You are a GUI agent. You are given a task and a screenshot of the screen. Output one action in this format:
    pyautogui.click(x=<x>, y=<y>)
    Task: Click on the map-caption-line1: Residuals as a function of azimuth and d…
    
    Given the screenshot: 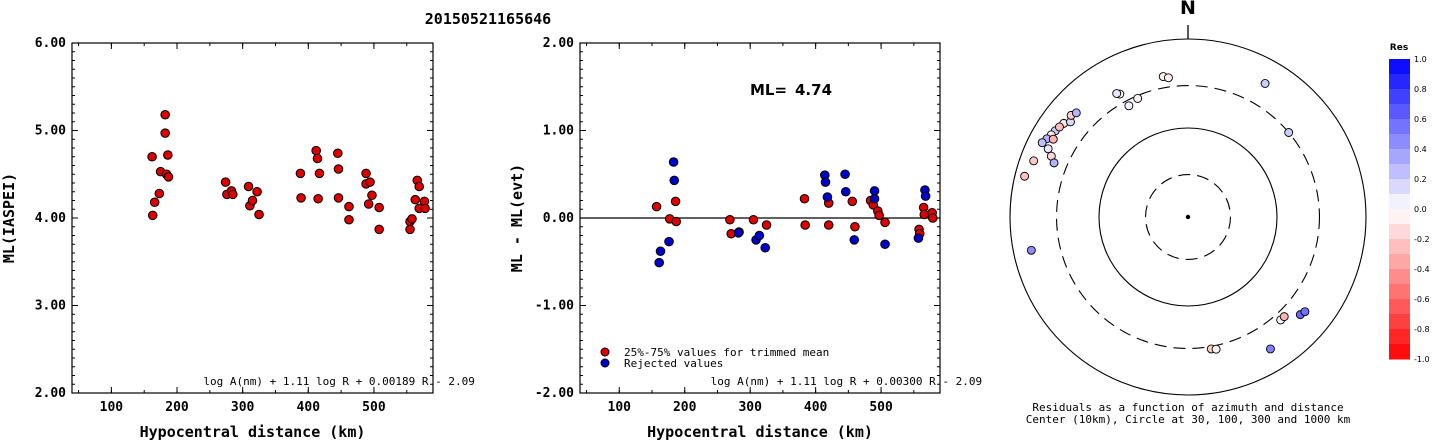 What is the action you would take?
    pyautogui.click(x=1187, y=407)
    